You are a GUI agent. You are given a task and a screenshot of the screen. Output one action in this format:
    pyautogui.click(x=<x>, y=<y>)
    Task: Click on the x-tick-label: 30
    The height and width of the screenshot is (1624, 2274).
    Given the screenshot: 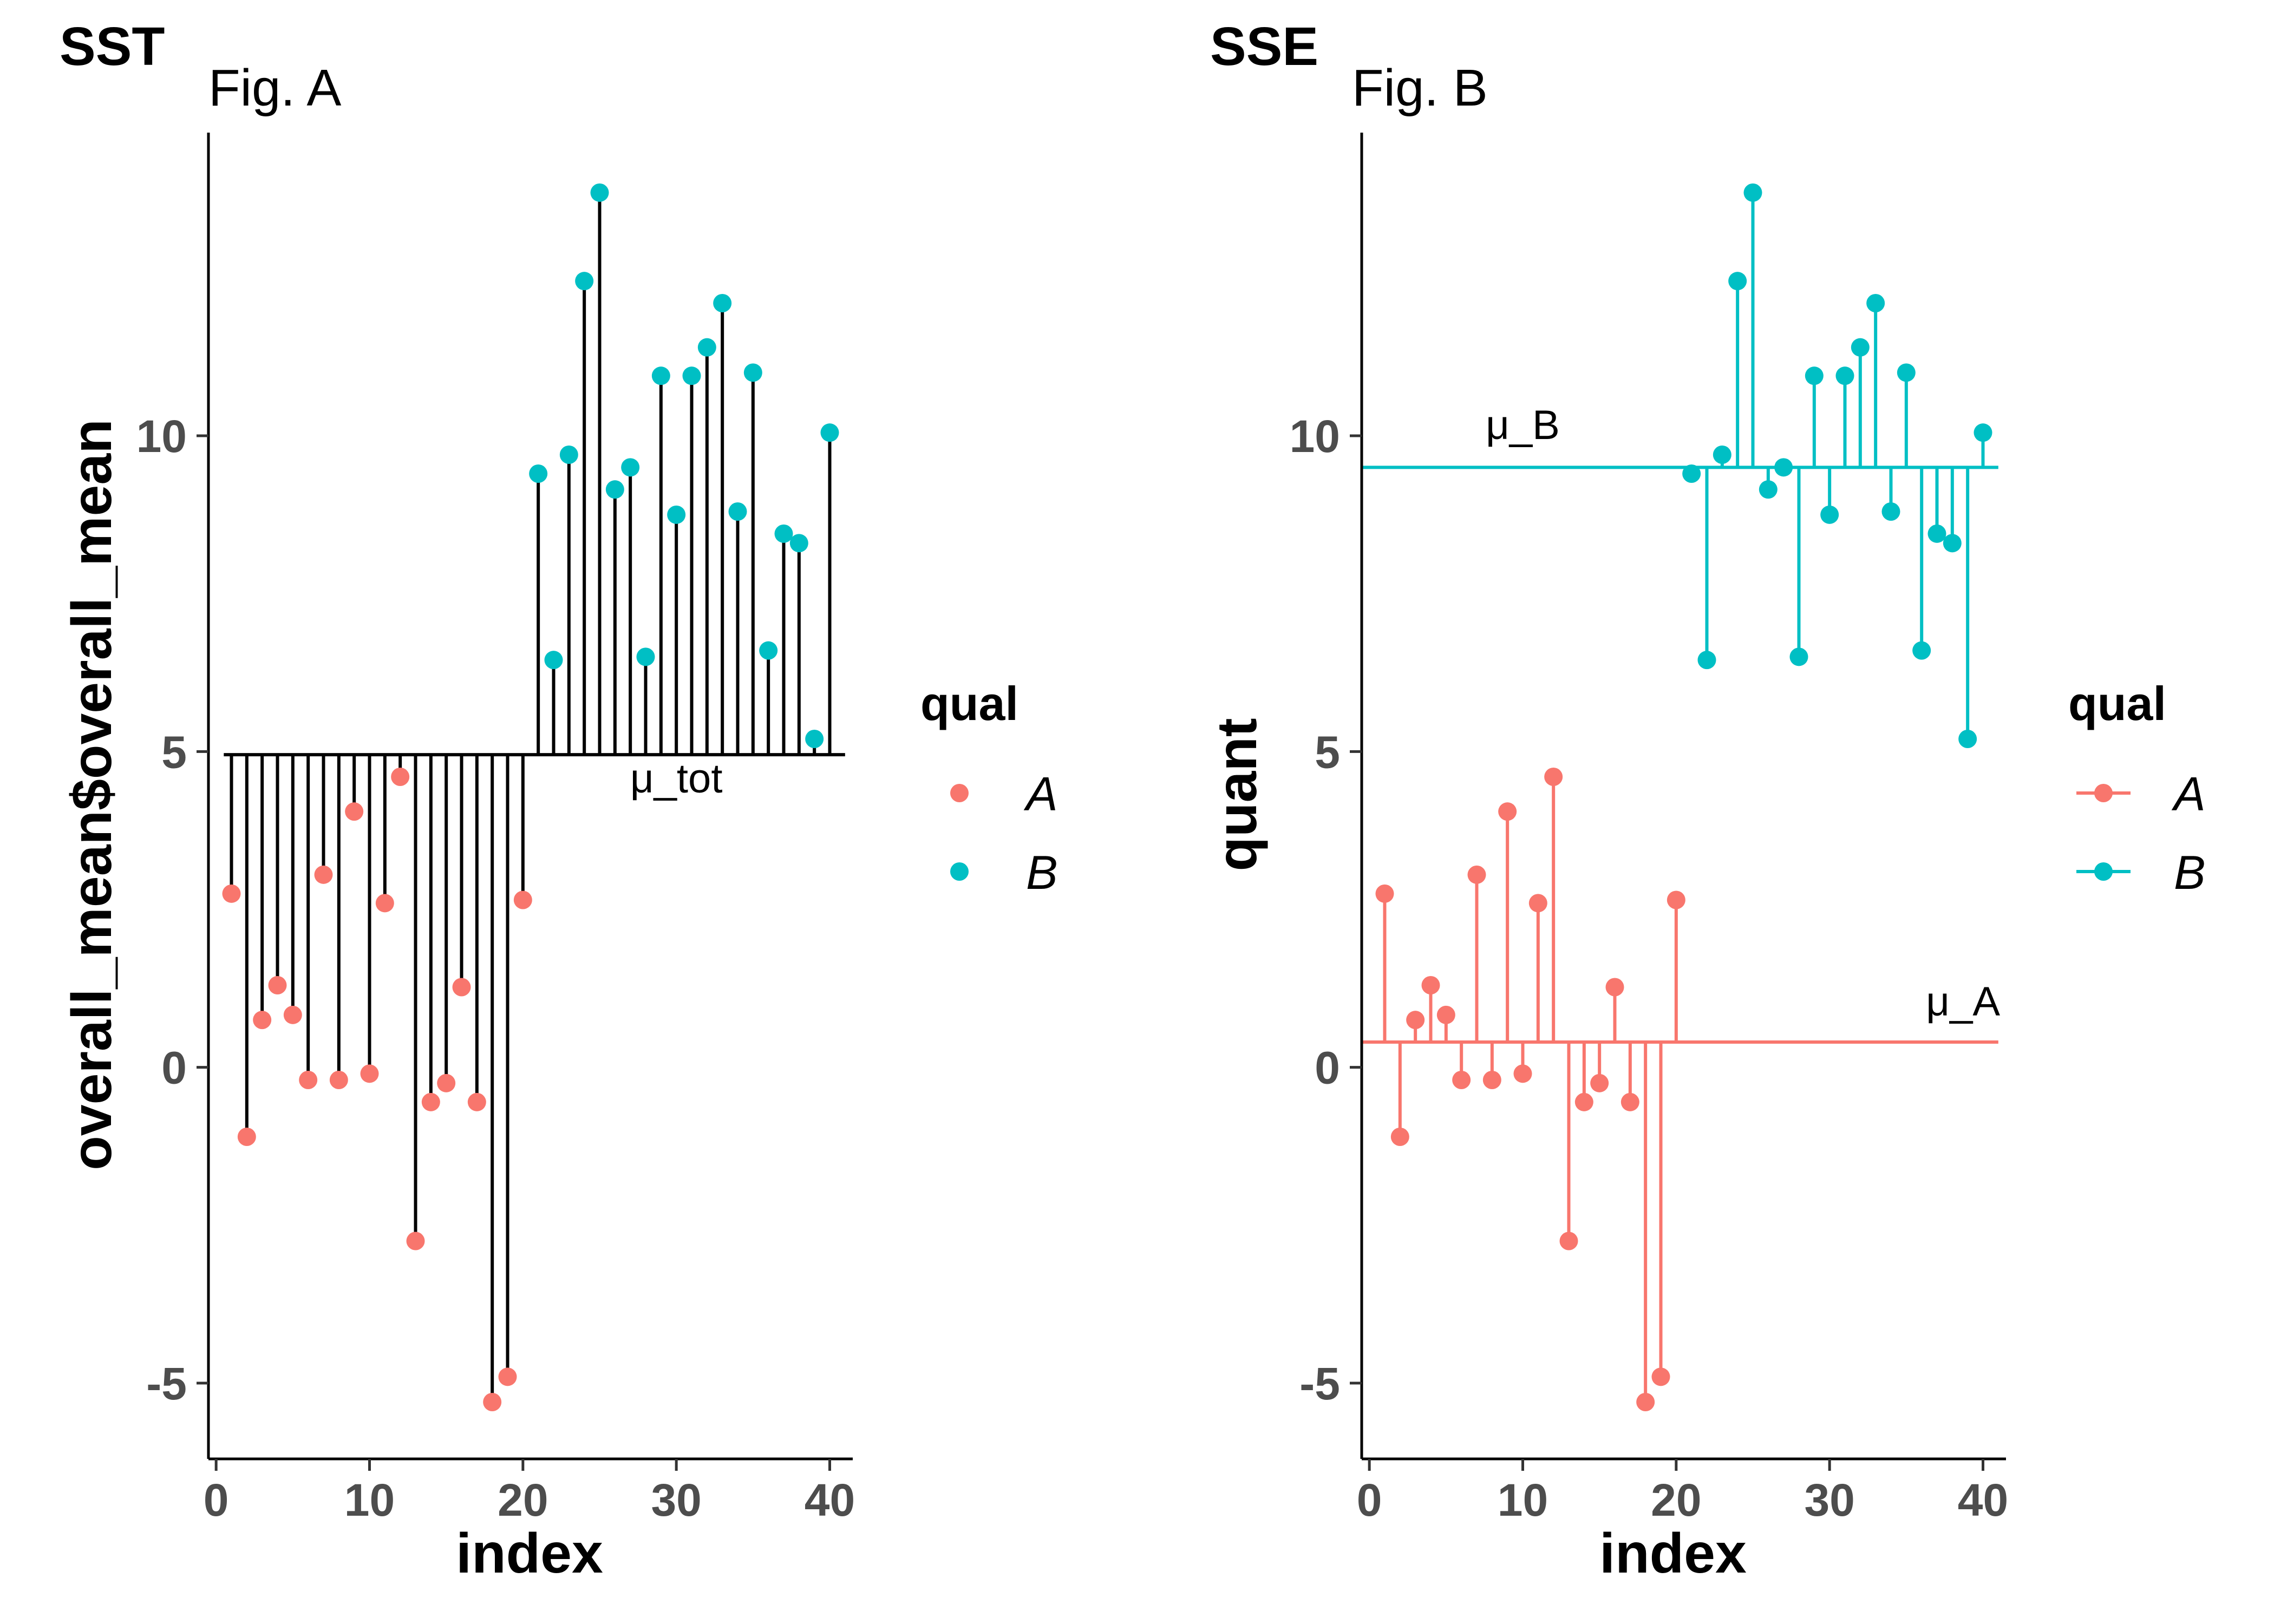 What is the action you would take?
    pyautogui.click(x=676, y=1500)
    